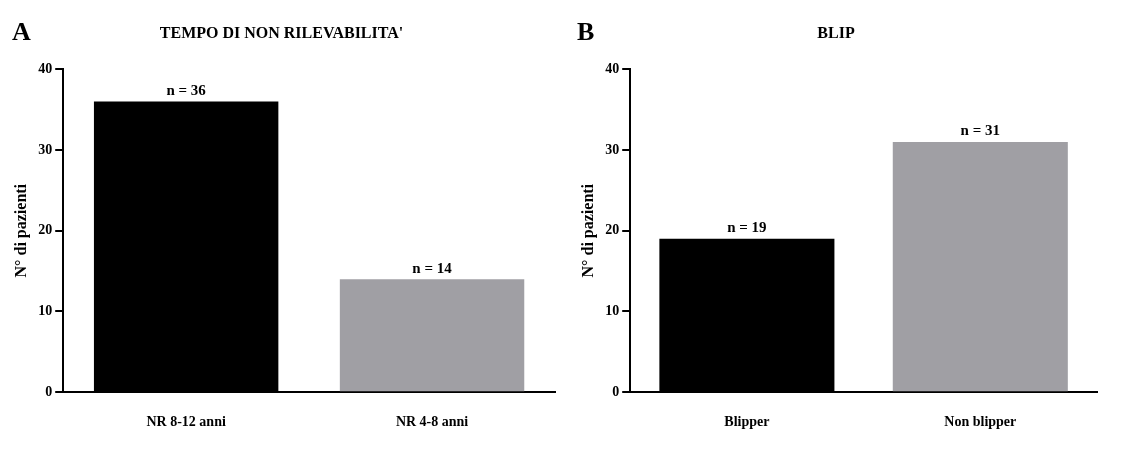  Describe the element at coordinates (186, 422) in the screenshot. I see `x-tick-label: NR 8-12 anni` at that location.